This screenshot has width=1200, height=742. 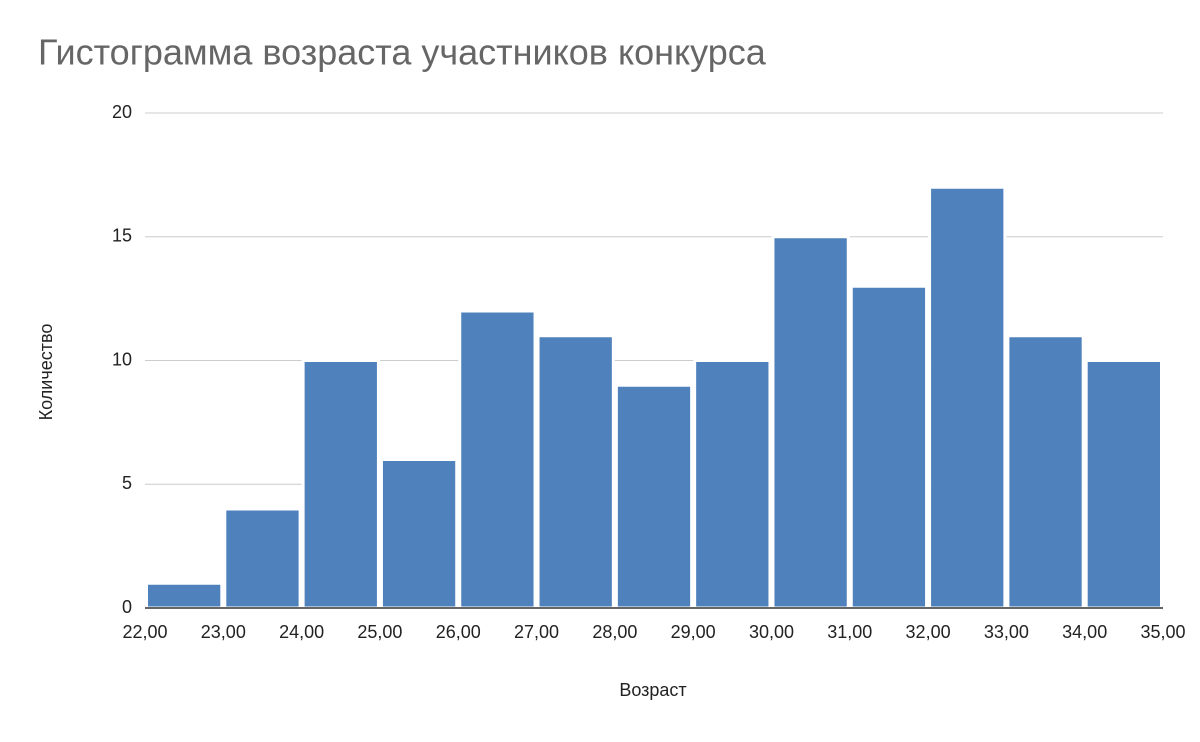 I want to click on x-axis-title: Возраст, so click(x=652, y=690).